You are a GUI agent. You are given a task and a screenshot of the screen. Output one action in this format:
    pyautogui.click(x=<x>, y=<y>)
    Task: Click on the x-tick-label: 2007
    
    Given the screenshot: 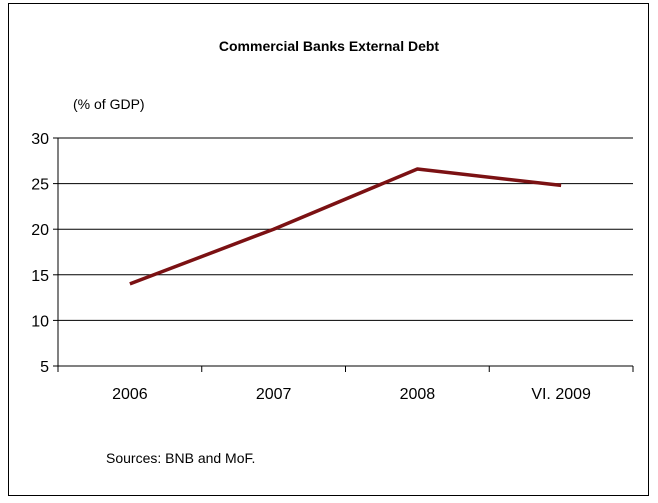 What is the action you would take?
    pyautogui.click(x=274, y=394)
    